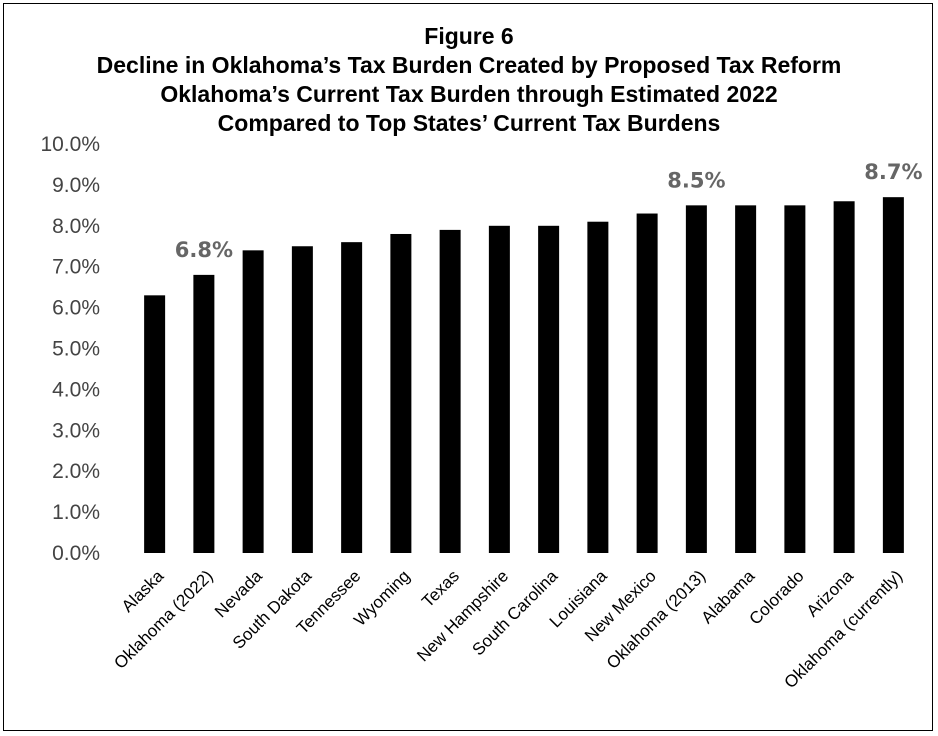 The width and height of the screenshot is (938, 736). I want to click on y-tick-label: 4.0%, so click(76, 389).